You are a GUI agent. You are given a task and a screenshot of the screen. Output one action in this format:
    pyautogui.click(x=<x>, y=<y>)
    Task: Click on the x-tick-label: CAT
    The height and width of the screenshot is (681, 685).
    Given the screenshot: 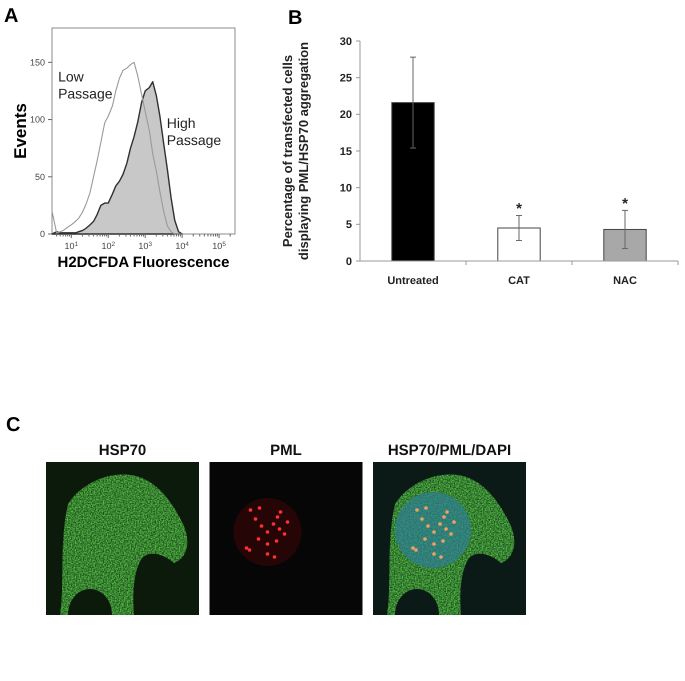 What is the action you would take?
    pyautogui.click(x=519, y=281)
    